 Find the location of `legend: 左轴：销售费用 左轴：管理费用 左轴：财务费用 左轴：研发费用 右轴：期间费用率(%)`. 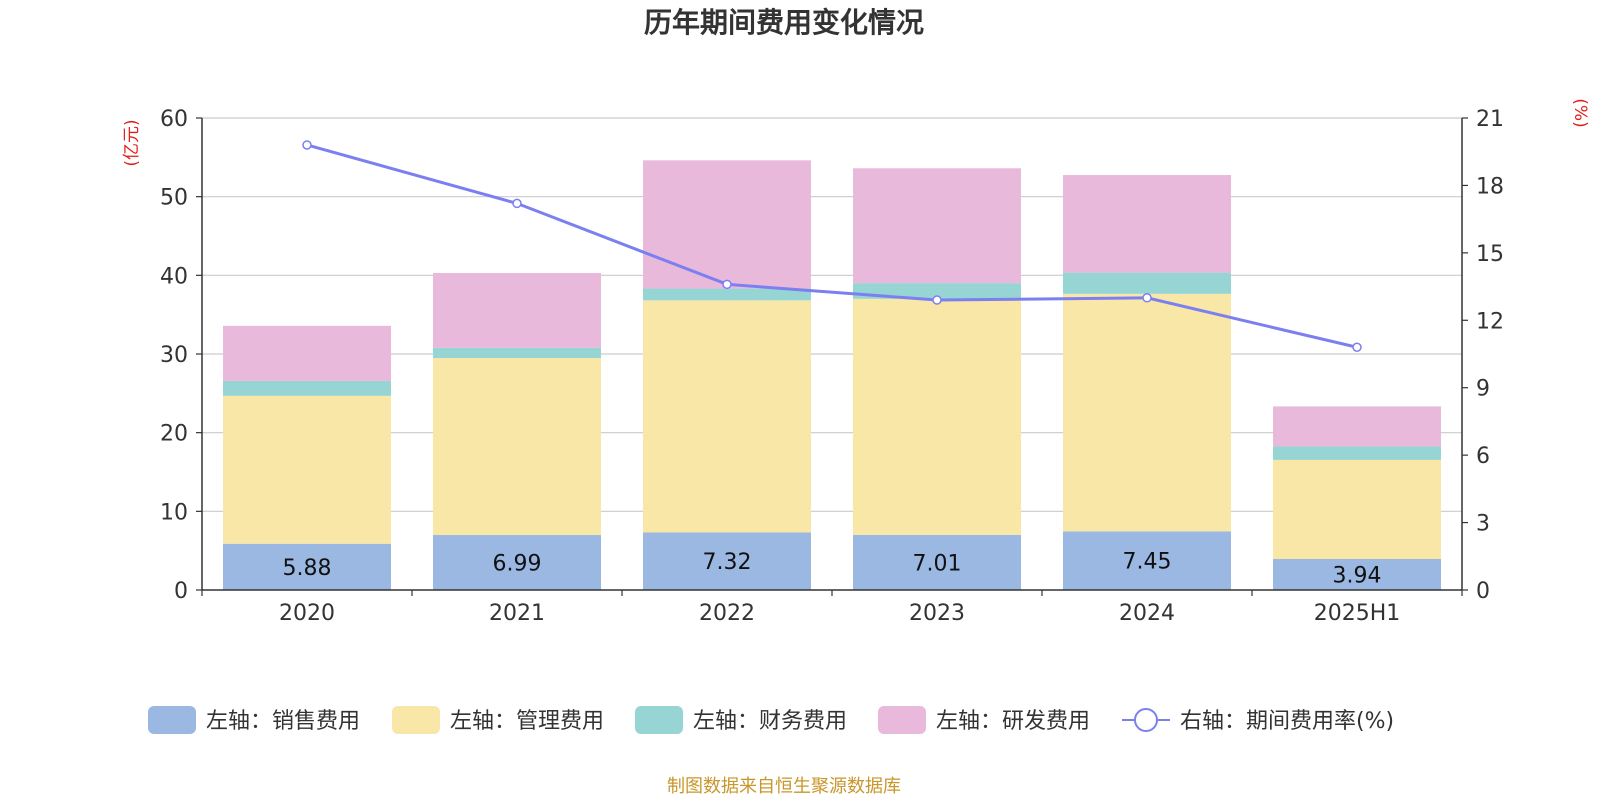

legend: 左轴：销售费用 左轴：管理费用 左轴：财务费用 左轴：研发费用 右轴：期间费用率(%) is located at coordinates (771, 720).